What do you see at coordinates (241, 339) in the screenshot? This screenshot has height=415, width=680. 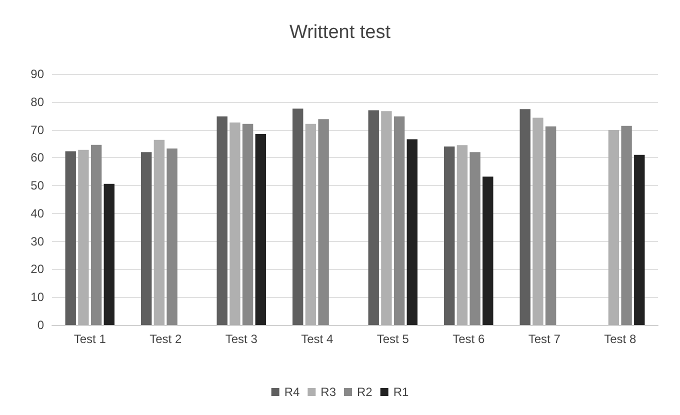 I see `x-tick-label: Test 3` at bounding box center [241, 339].